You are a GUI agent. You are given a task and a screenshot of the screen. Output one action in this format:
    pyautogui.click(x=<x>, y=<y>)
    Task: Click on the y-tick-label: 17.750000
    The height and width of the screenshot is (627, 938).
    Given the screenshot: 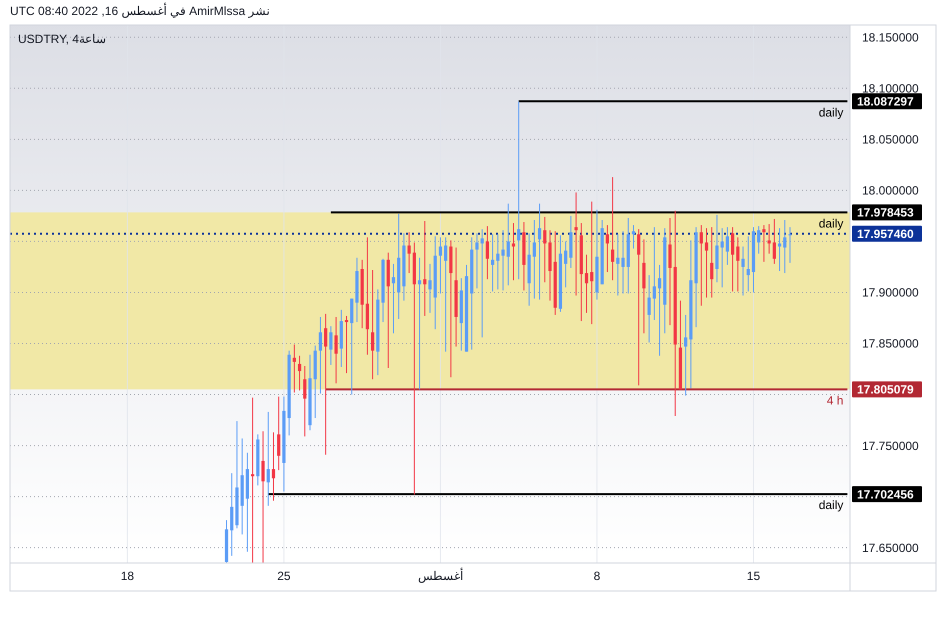 What is the action you would take?
    pyautogui.click(x=891, y=445)
    